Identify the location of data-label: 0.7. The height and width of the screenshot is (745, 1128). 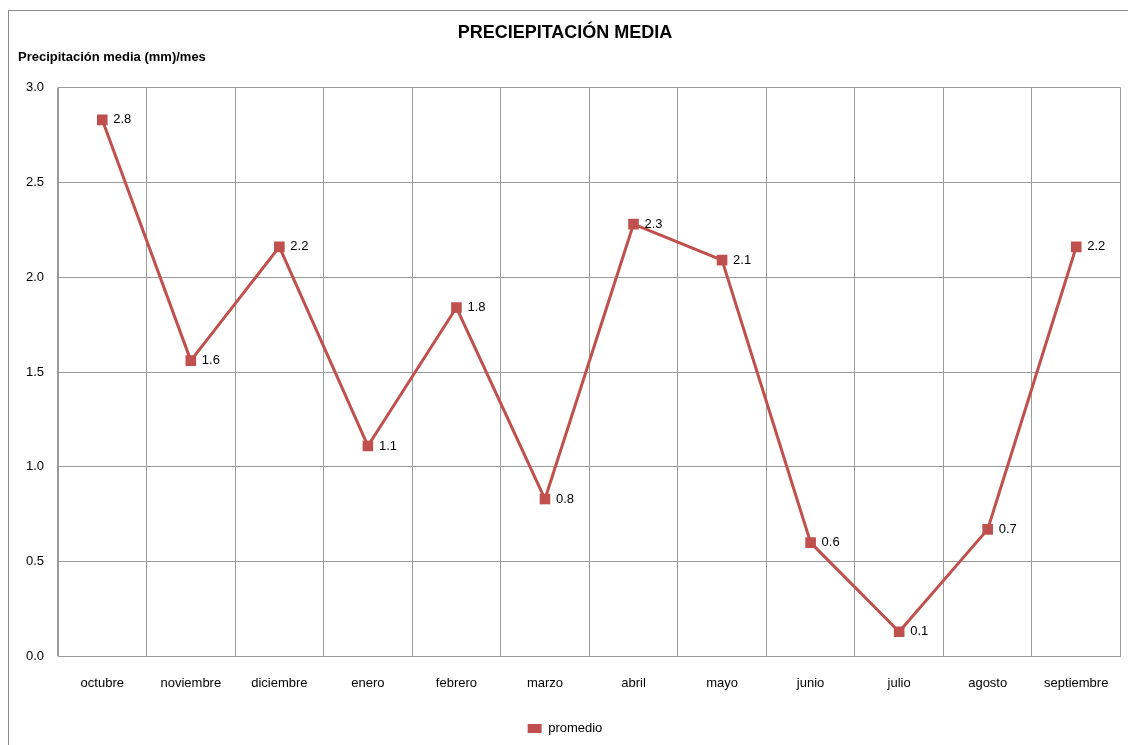
(1007, 528).